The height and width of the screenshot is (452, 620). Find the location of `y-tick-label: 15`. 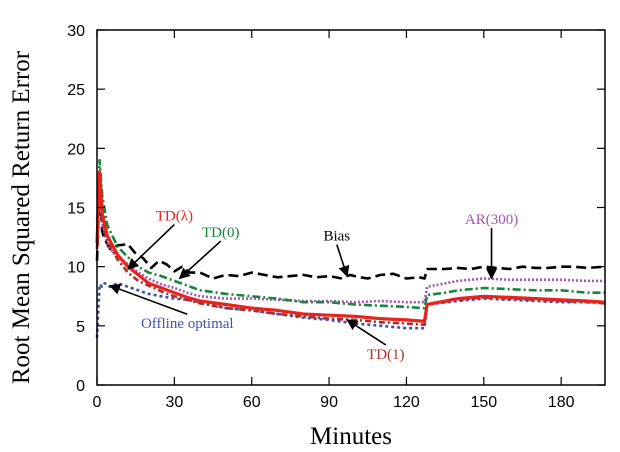

y-tick-label: 15 is located at coordinates (76, 209).